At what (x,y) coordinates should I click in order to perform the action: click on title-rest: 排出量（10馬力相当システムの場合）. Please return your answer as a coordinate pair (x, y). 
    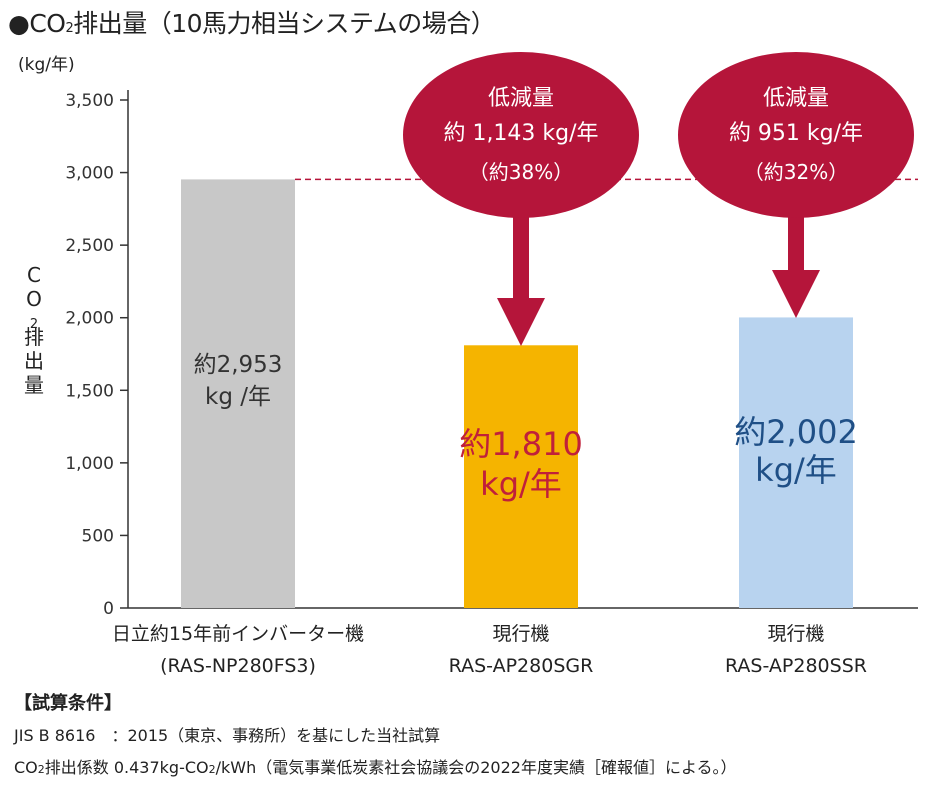
    Looking at the image, I should click on (284, 23).